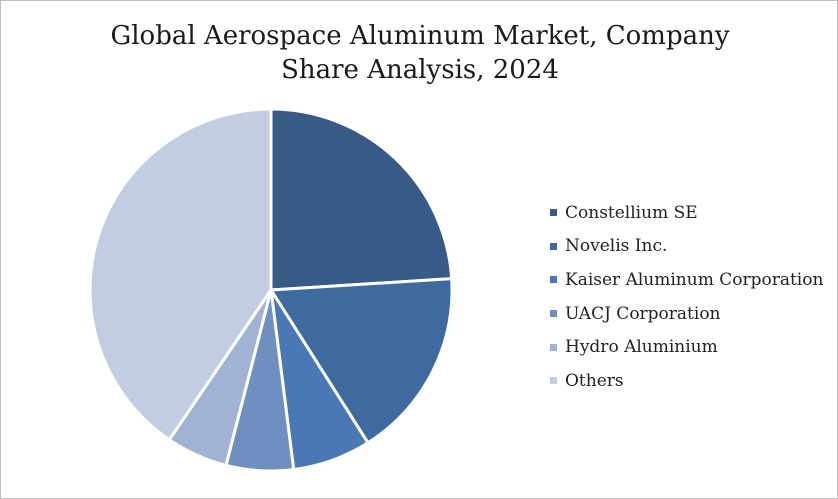  Describe the element at coordinates (686, 247) in the screenshot. I see `legend-item: Novelis Inc.` at that location.